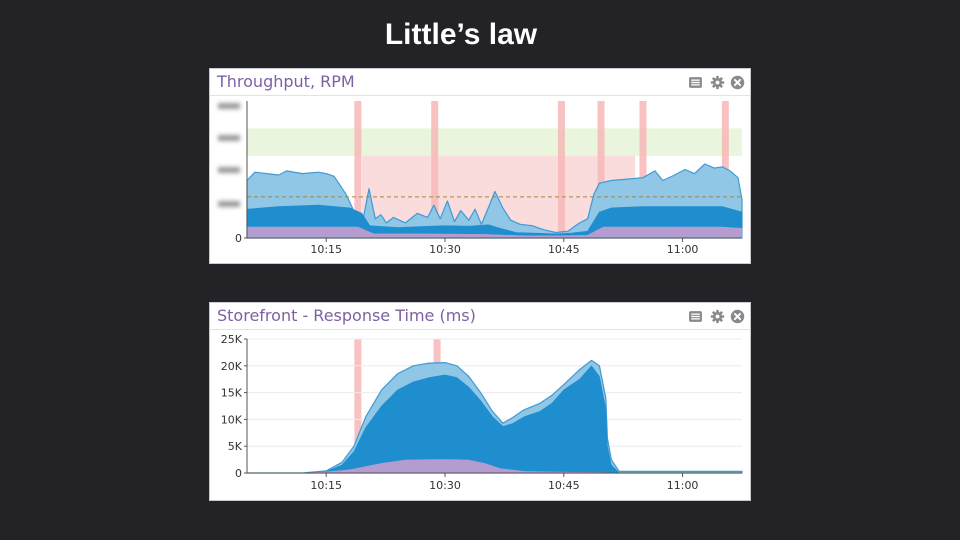 This screenshot has width=960, height=540. What do you see at coordinates (232, 339) in the screenshot?
I see `y-tick-label: 25K` at bounding box center [232, 339].